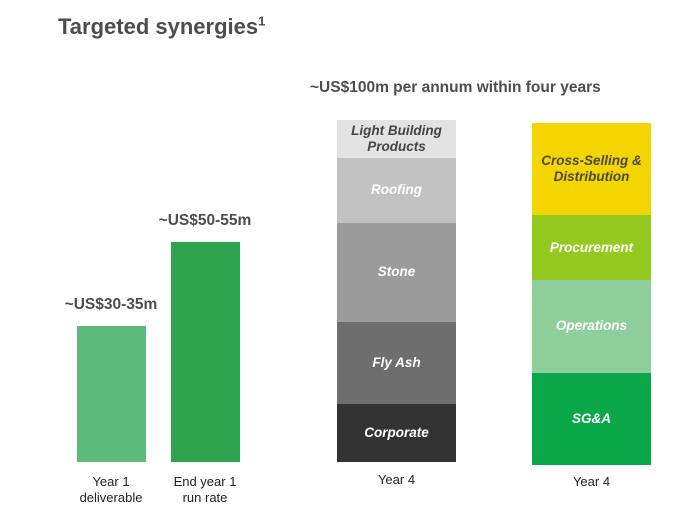 The height and width of the screenshot is (525, 690). Describe the element at coordinates (111, 304) in the screenshot. I see `bar-value-label-1: ~US$30-35m` at that location.